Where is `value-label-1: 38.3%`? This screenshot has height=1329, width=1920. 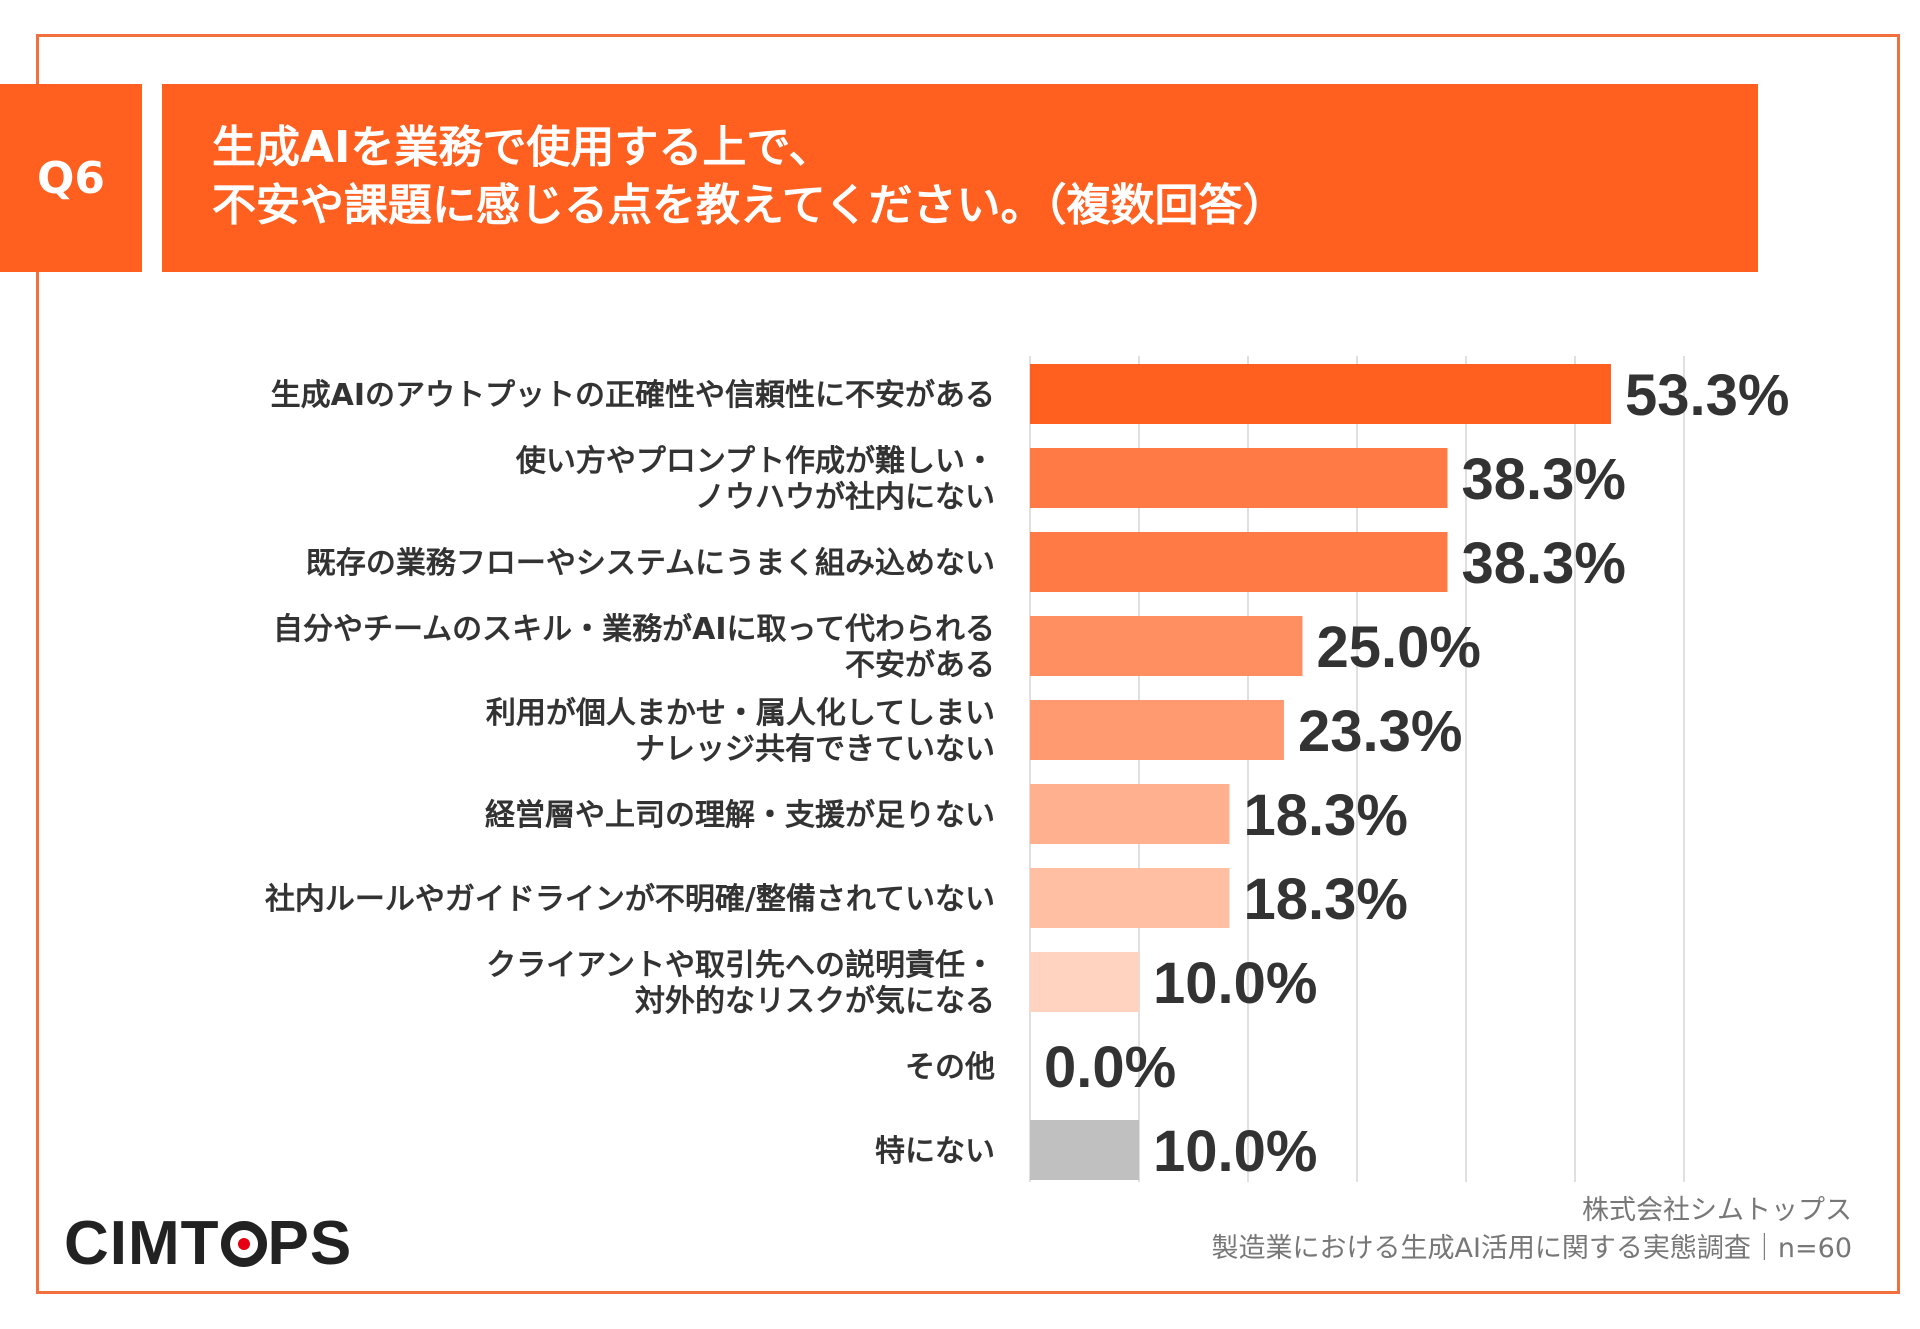 value-label-1: 38.3% is located at coordinates (1543, 479).